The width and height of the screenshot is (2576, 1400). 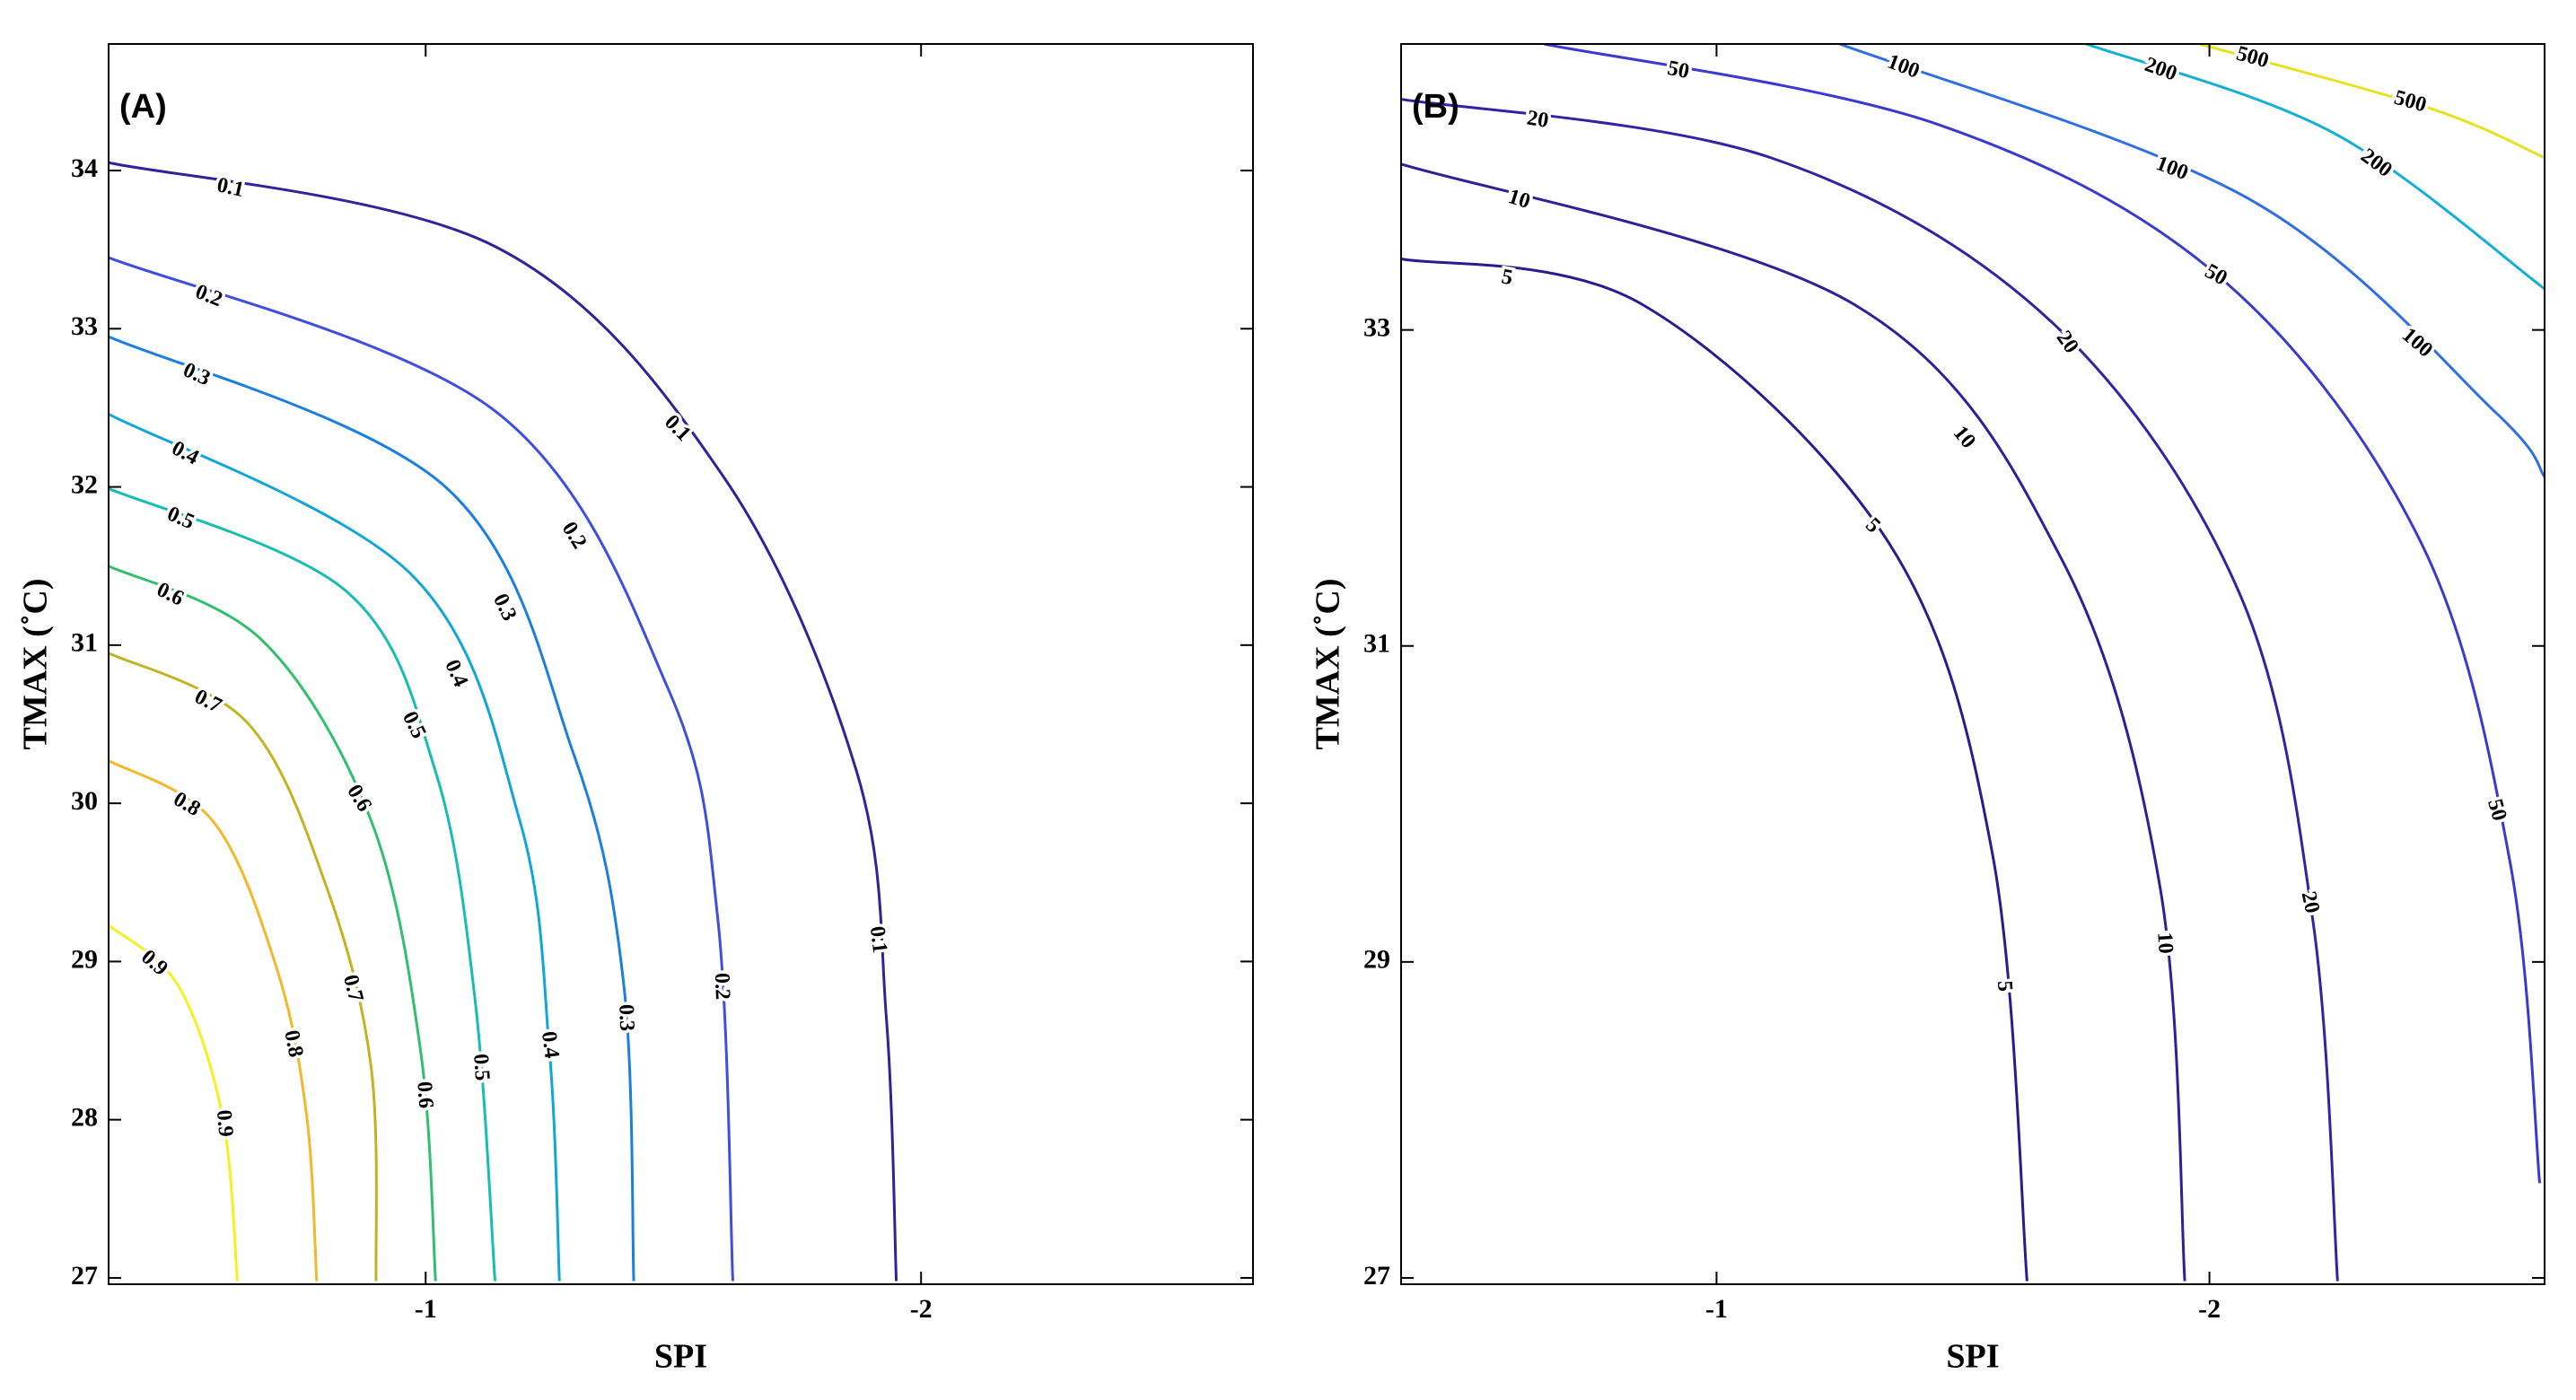 What do you see at coordinates (84, 1118) in the screenshot?
I see `y-tick-label: 28` at bounding box center [84, 1118].